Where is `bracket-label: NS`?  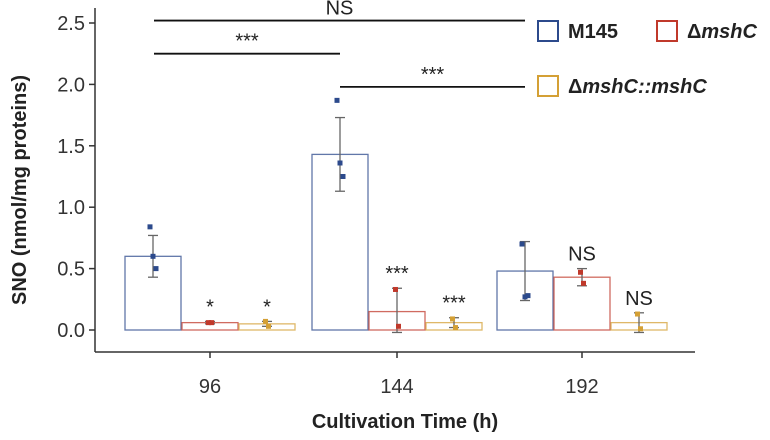
bracket-label: NS is located at coordinates (340, 10).